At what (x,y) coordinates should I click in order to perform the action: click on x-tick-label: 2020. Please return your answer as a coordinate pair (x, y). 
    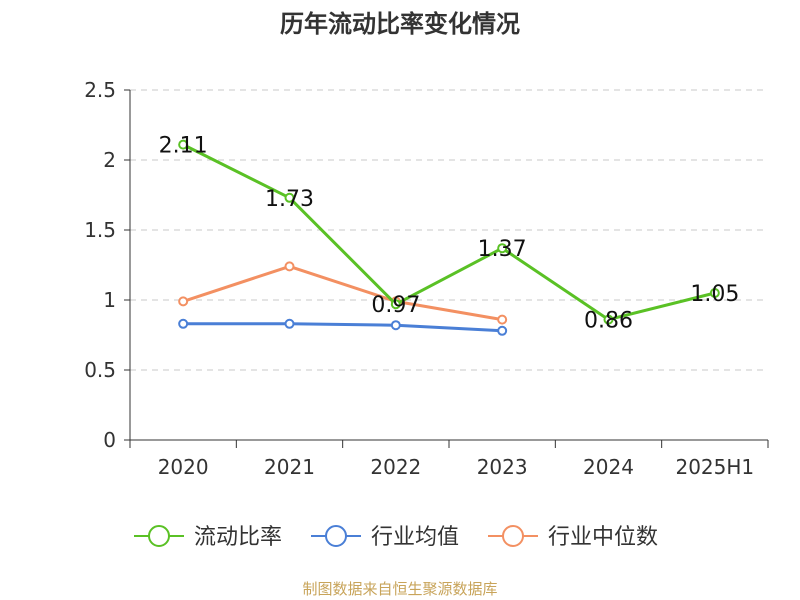
    Looking at the image, I should click on (183, 467).